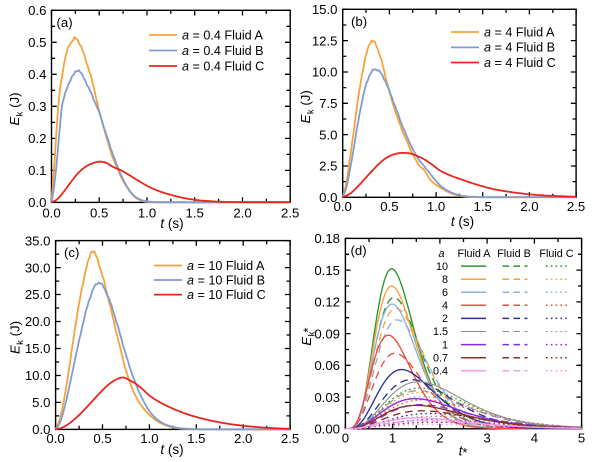  What do you see at coordinates (463, 452) in the screenshot?
I see `svg-text: t*` at bounding box center [463, 452].